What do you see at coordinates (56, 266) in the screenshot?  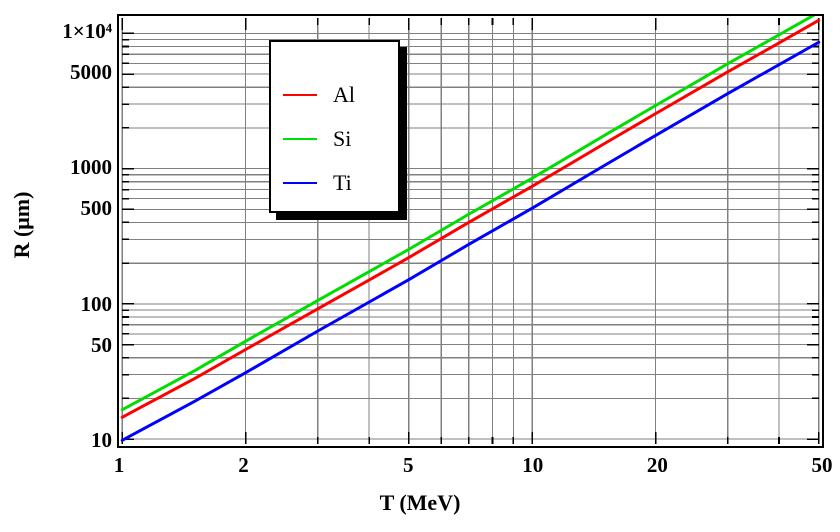 I see `y-axis-tick-labels: 1×10⁴ 5000 1000 500 100 50 10` at bounding box center [56, 266].